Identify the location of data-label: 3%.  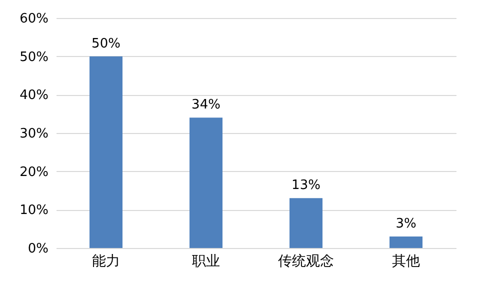
(406, 224).